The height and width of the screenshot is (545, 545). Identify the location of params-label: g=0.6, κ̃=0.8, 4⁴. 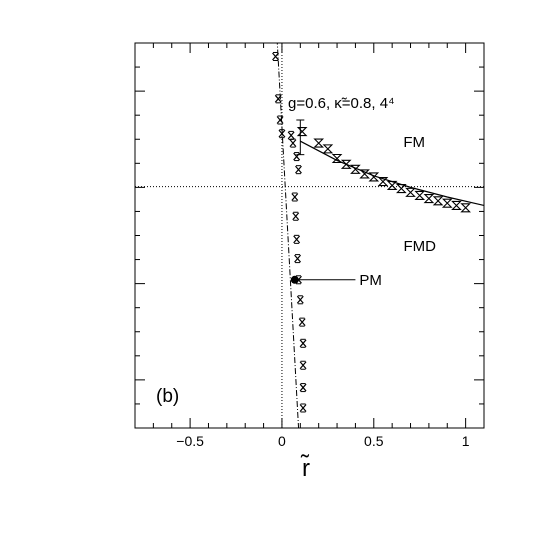
(341, 103).